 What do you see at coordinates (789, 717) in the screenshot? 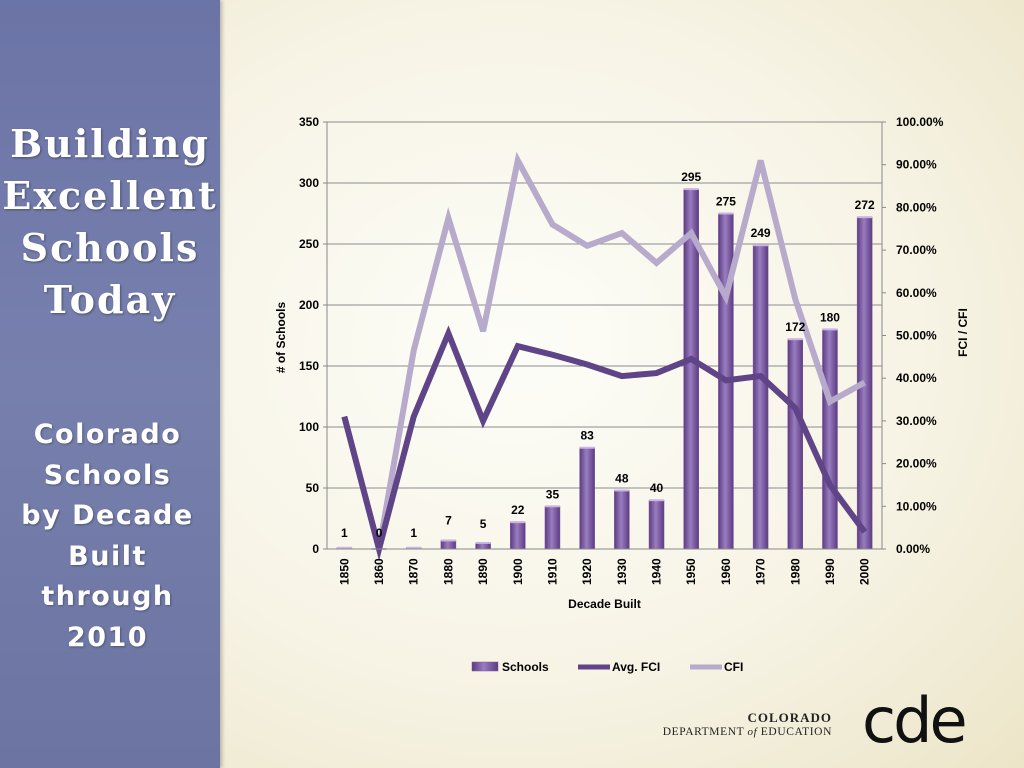
I see `logo-colorado-text: COLORADO` at bounding box center [789, 717].